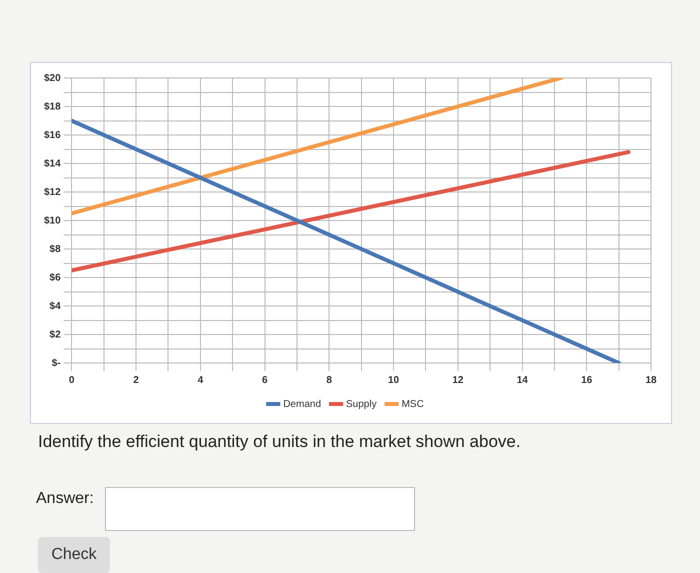 This screenshot has height=573, width=700. I want to click on x-tick-label: 12, so click(458, 380).